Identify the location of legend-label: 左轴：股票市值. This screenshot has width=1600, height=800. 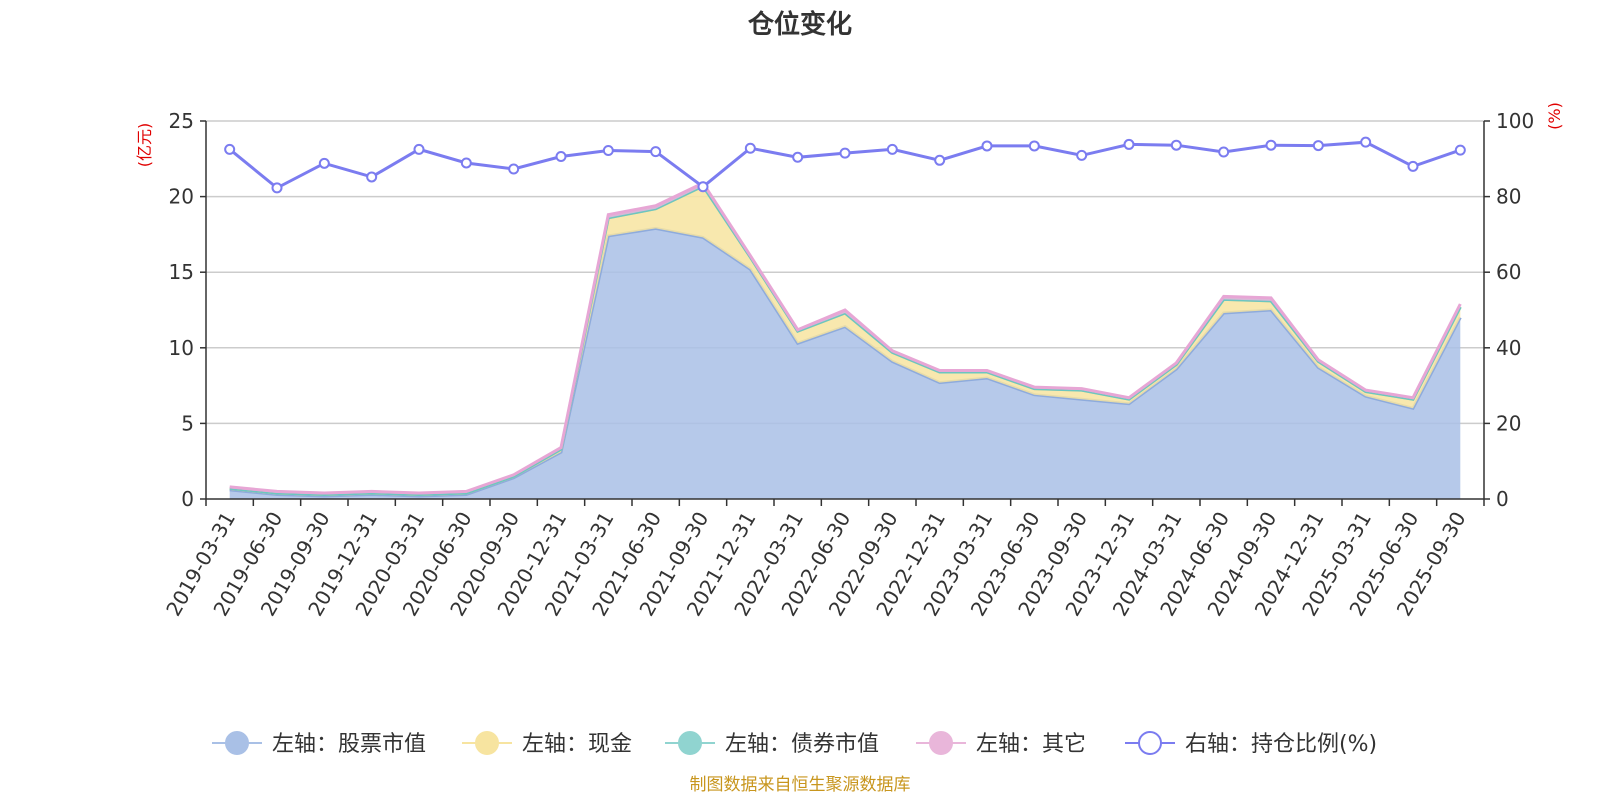
(349, 744).